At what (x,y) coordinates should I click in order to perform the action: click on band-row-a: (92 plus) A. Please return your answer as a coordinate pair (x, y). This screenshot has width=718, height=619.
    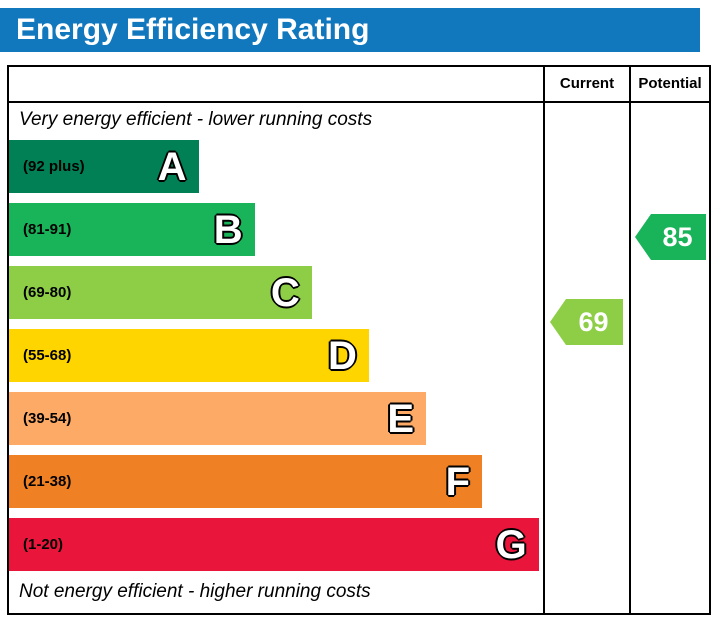
    Looking at the image, I should click on (276, 171).